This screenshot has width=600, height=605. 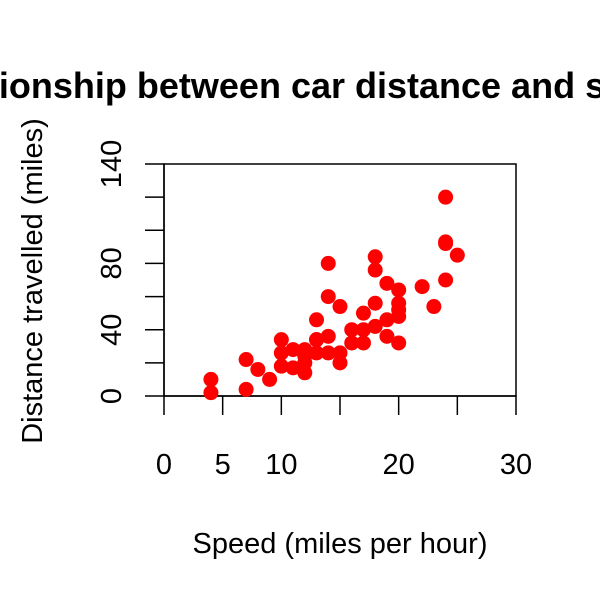 What do you see at coordinates (130, 272) in the screenshot?
I see `y-axis: 0 40 80 140` at bounding box center [130, 272].